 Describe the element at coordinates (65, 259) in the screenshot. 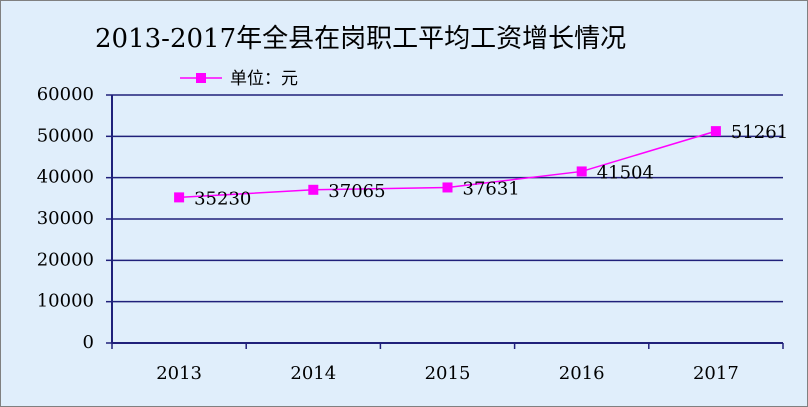

I see `y-tick-label: 20000` at that location.